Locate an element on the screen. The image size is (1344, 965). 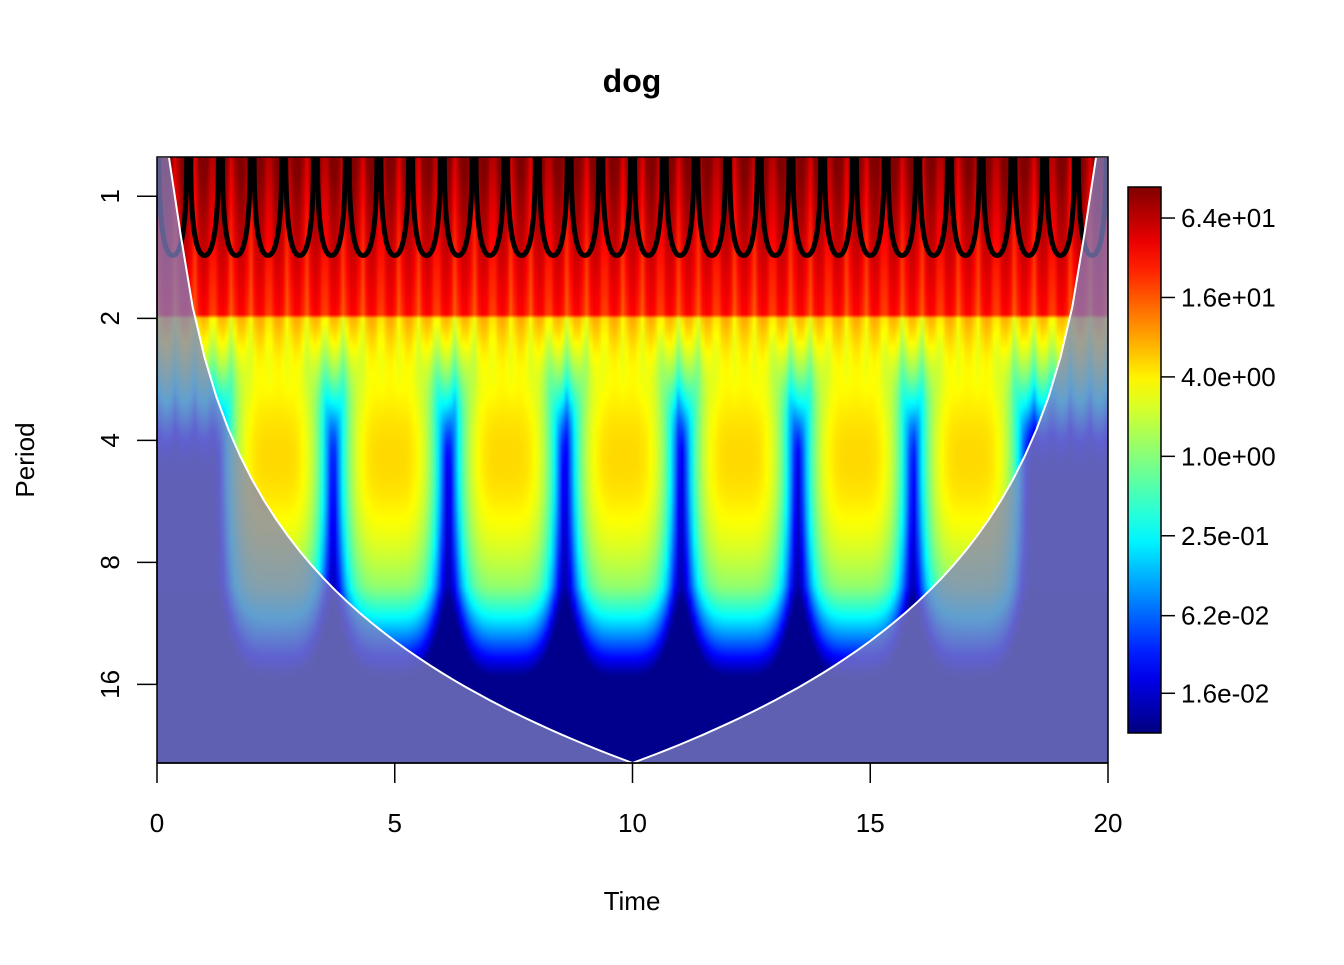
x-tick-label: 20 is located at coordinates (1108, 823).